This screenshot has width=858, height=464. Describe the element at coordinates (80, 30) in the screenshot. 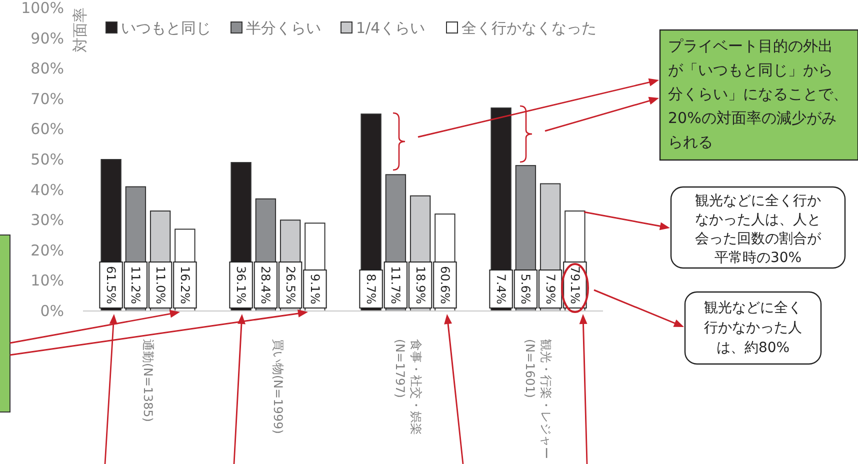

I see `y-axis-title: 対面率` at that location.